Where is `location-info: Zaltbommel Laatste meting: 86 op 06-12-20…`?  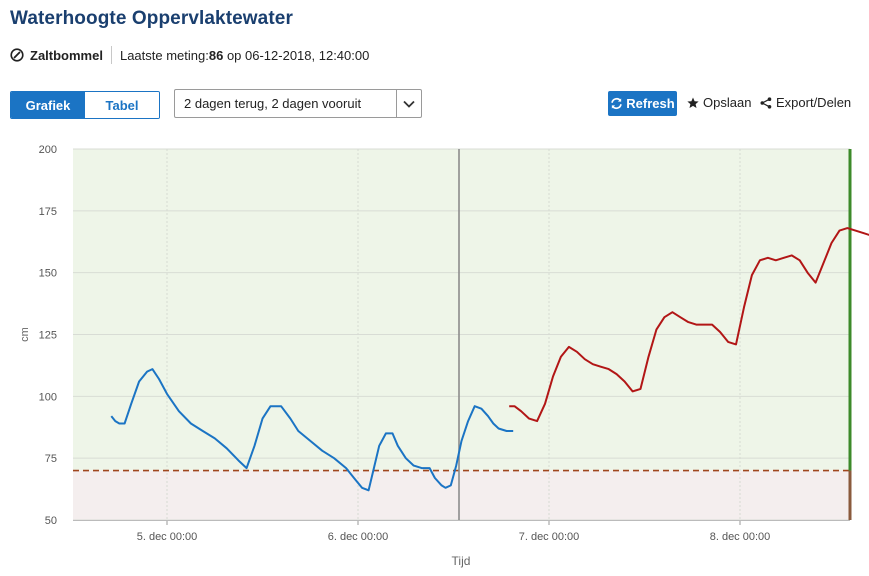 location-info: Zaltbommel Laatste meting: 86 op 06-12-20… is located at coordinates (189, 55).